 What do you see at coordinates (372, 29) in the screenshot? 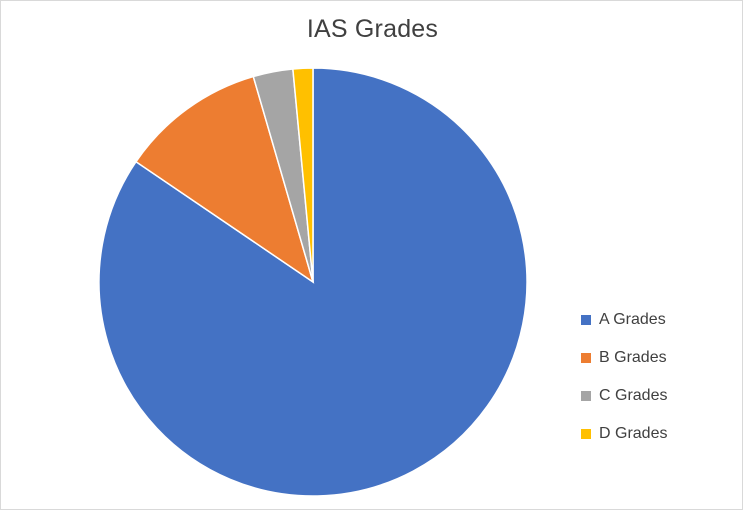
I see `chart-title: IAS Grades` at bounding box center [372, 29].